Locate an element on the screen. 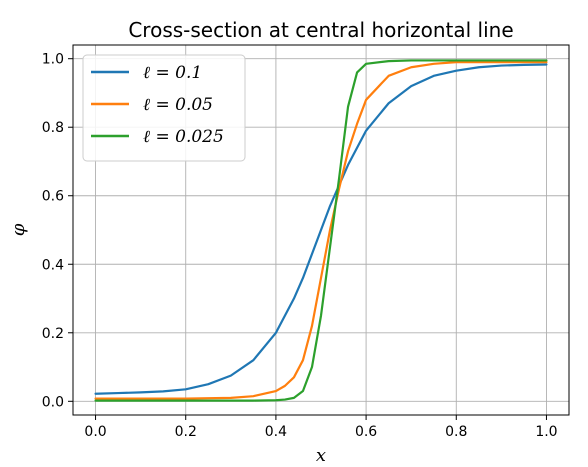 This screenshot has height=467, width=588. chart-title: Cross-section at central horizontal line is located at coordinates (320, 30).